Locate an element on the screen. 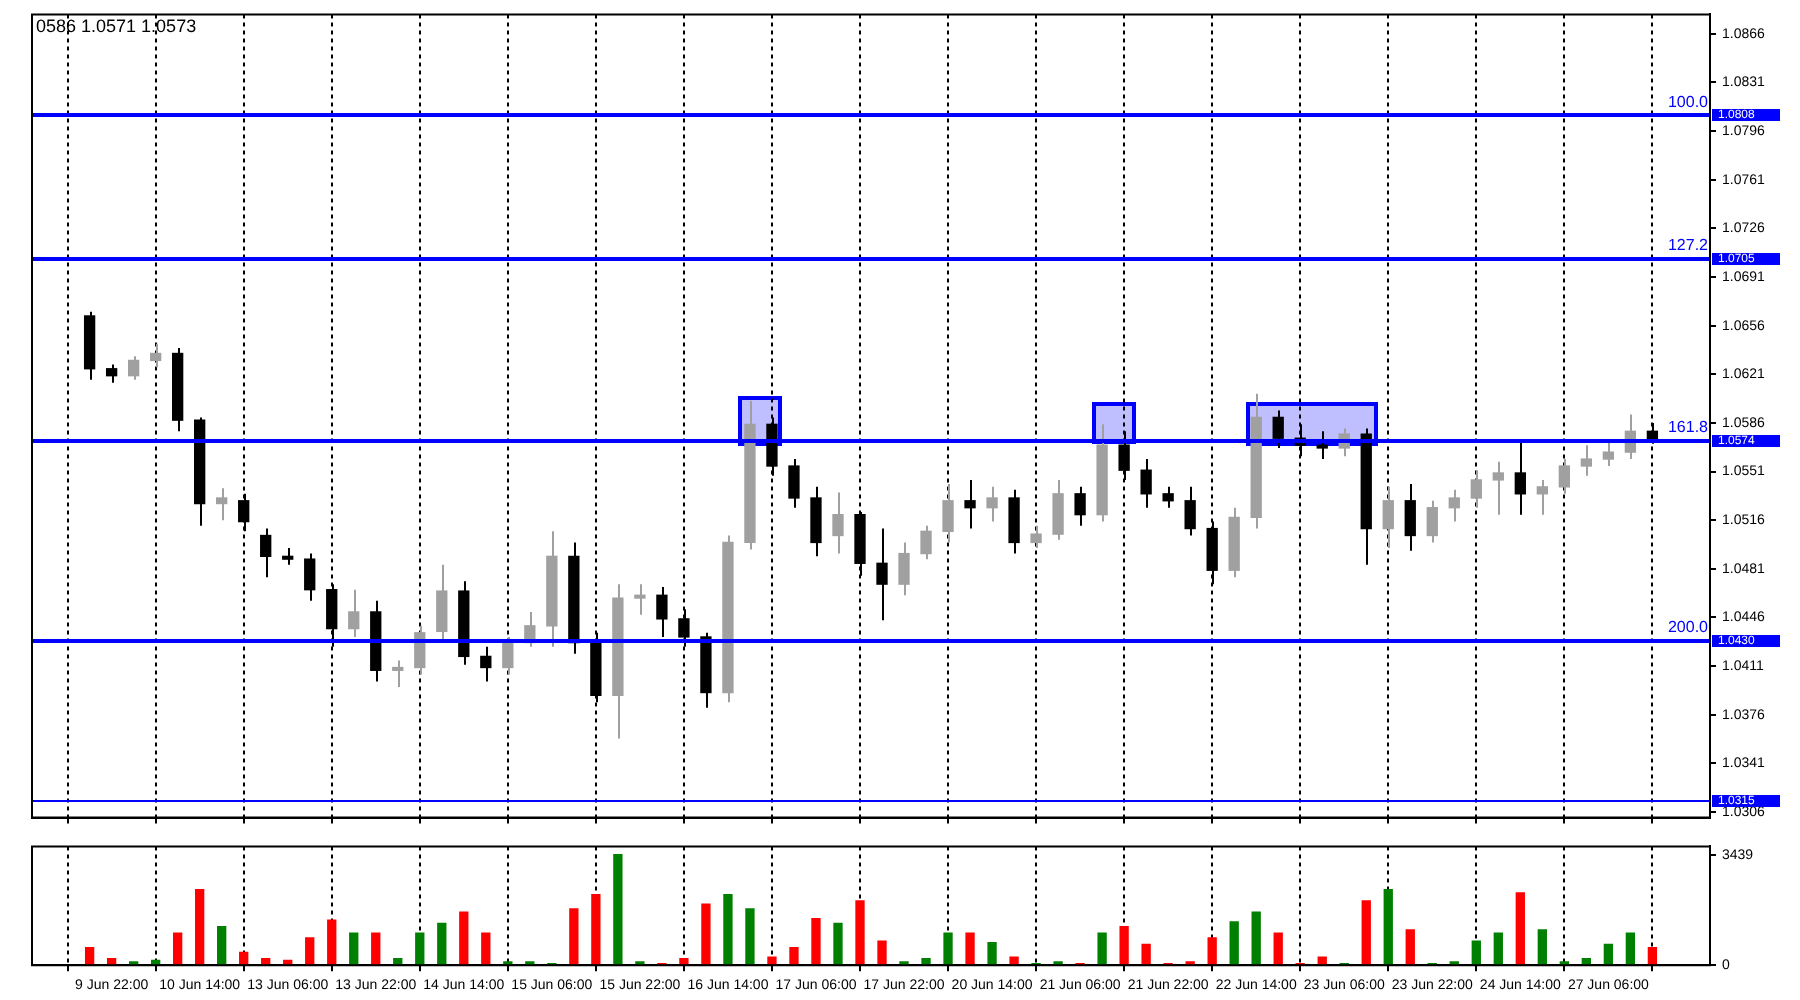 Image resolution: width=1800 pixels, height=1000 pixels. annotation: 100.0 is located at coordinates (1688, 101).